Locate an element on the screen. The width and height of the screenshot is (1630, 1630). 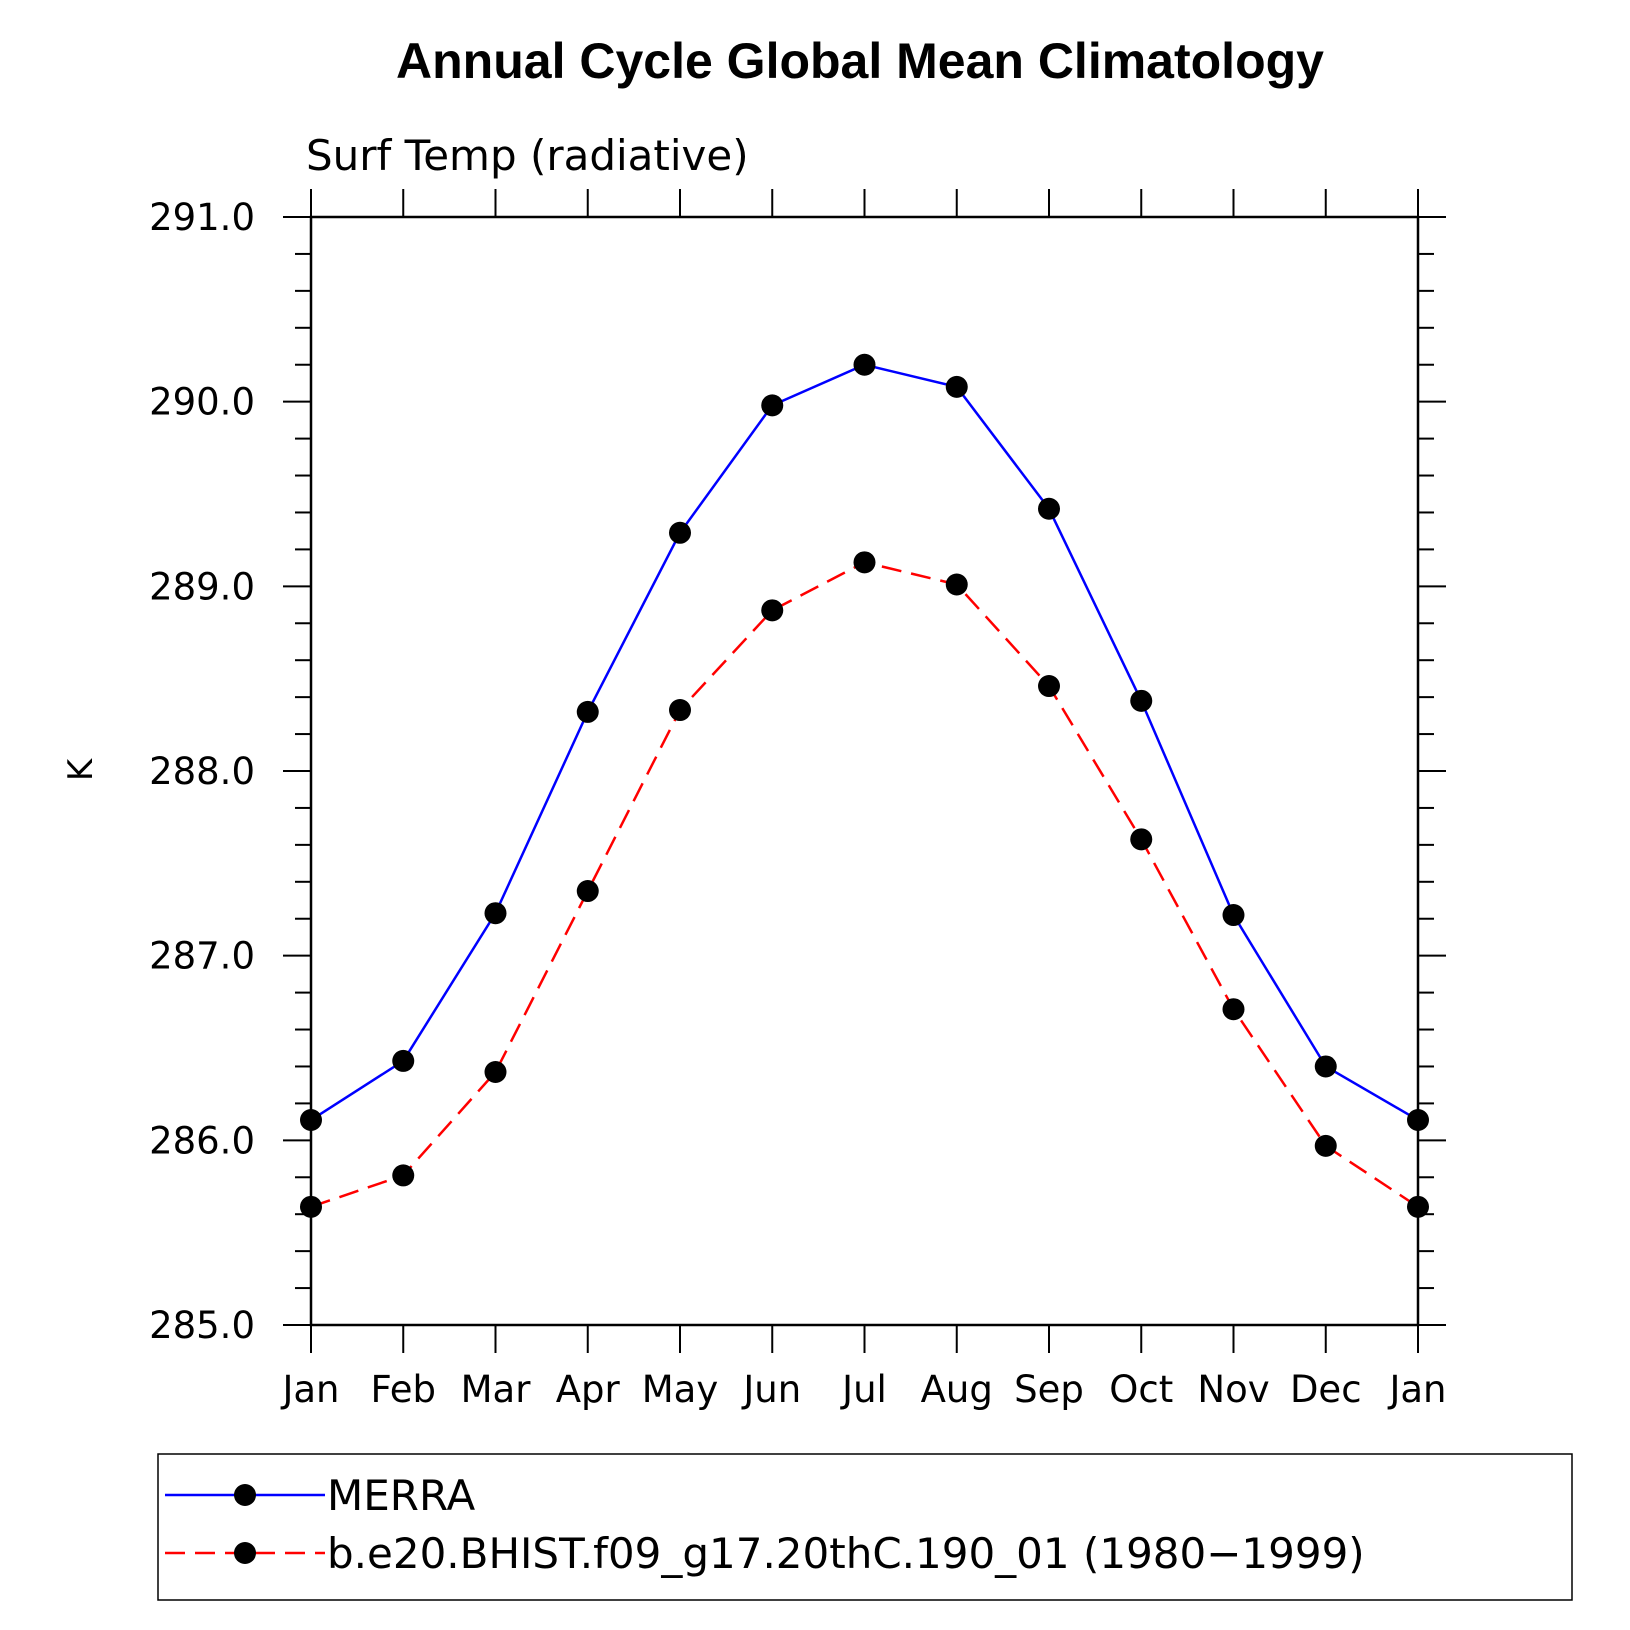
legend-box is located at coordinates (865, 1527).